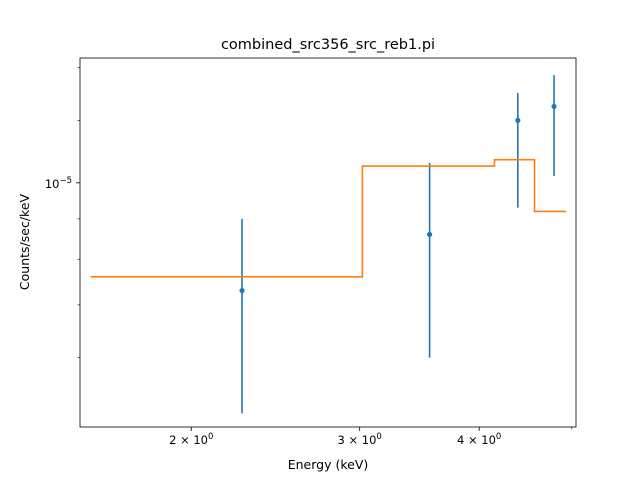  I want to click on x-tick-mantissa: 3 × 10, so click(357, 440).